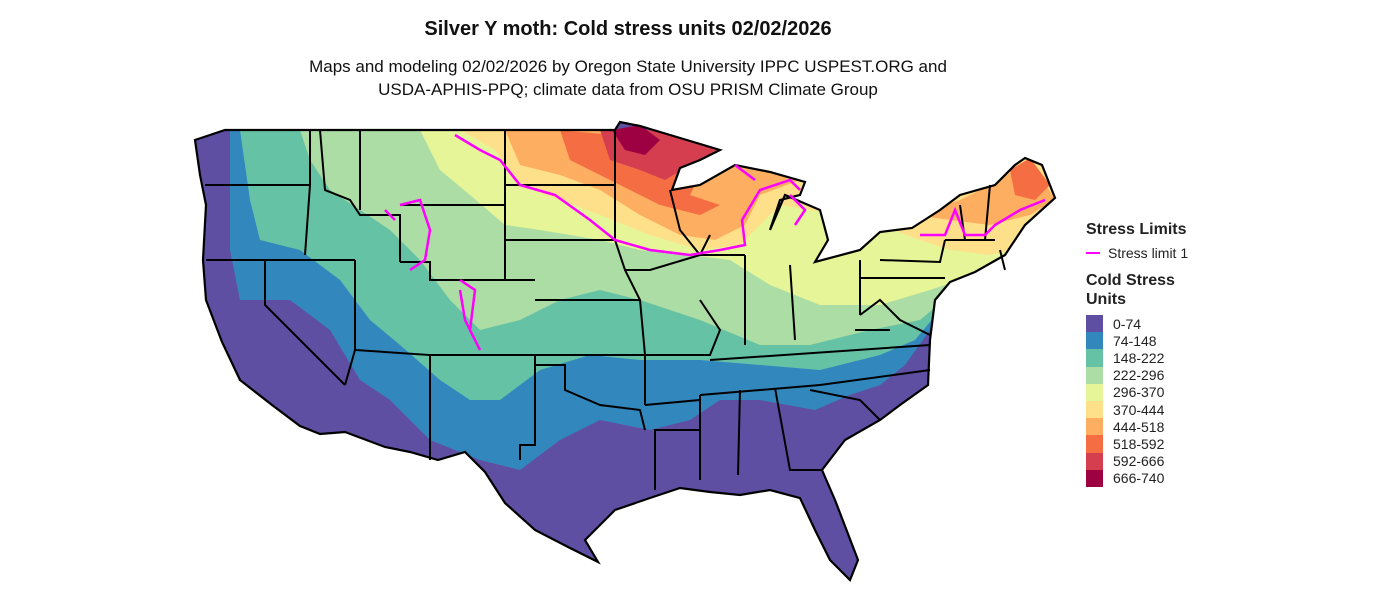 This screenshot has height=594, width=1400. Describe the element at coordinates (1130, 280) in the screenshot. I see `cold-stress-title-line-1: Cold Stress` at that location.